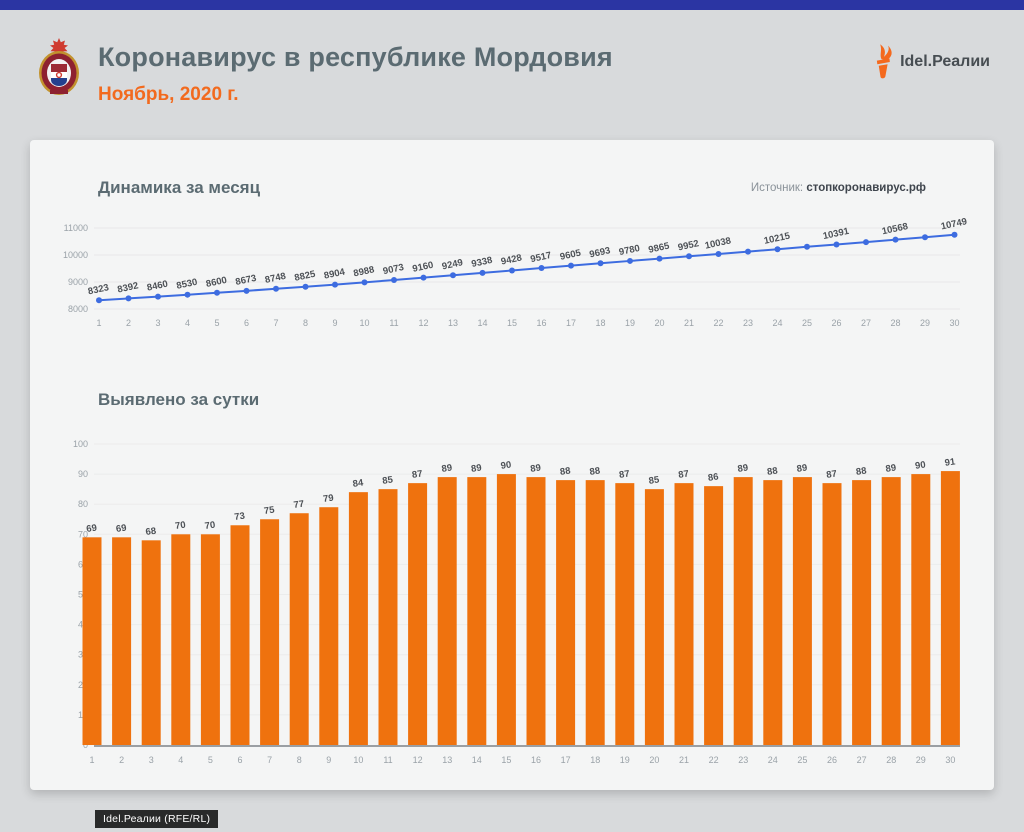 This screenshot has height=832, width=1024. Describe the element at coordinates (393, 269) in the screenshot. I see `svg-text: 9073` at that location.